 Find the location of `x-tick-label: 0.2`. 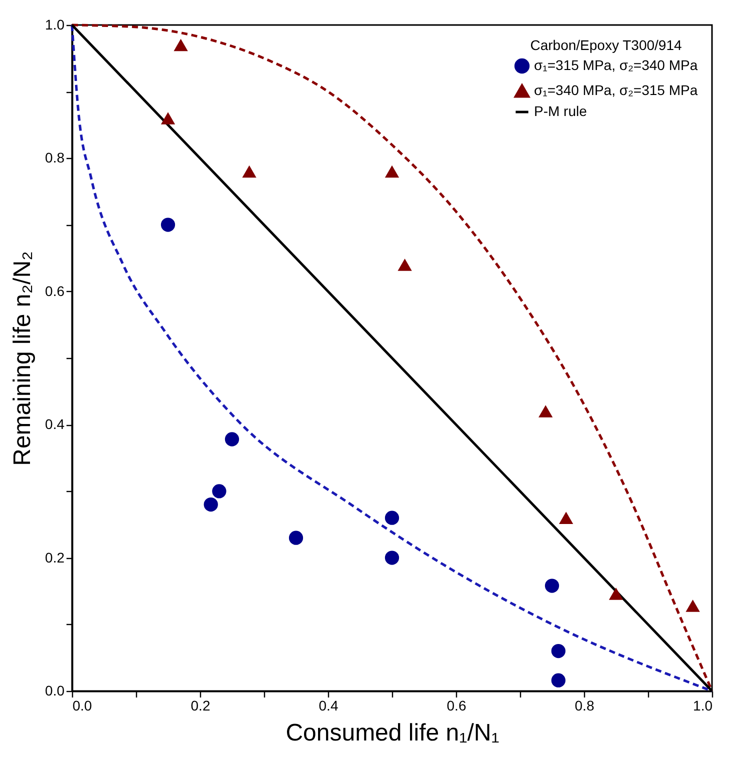

x-tick-label: 0.2 is located at coordinates (200, 706).